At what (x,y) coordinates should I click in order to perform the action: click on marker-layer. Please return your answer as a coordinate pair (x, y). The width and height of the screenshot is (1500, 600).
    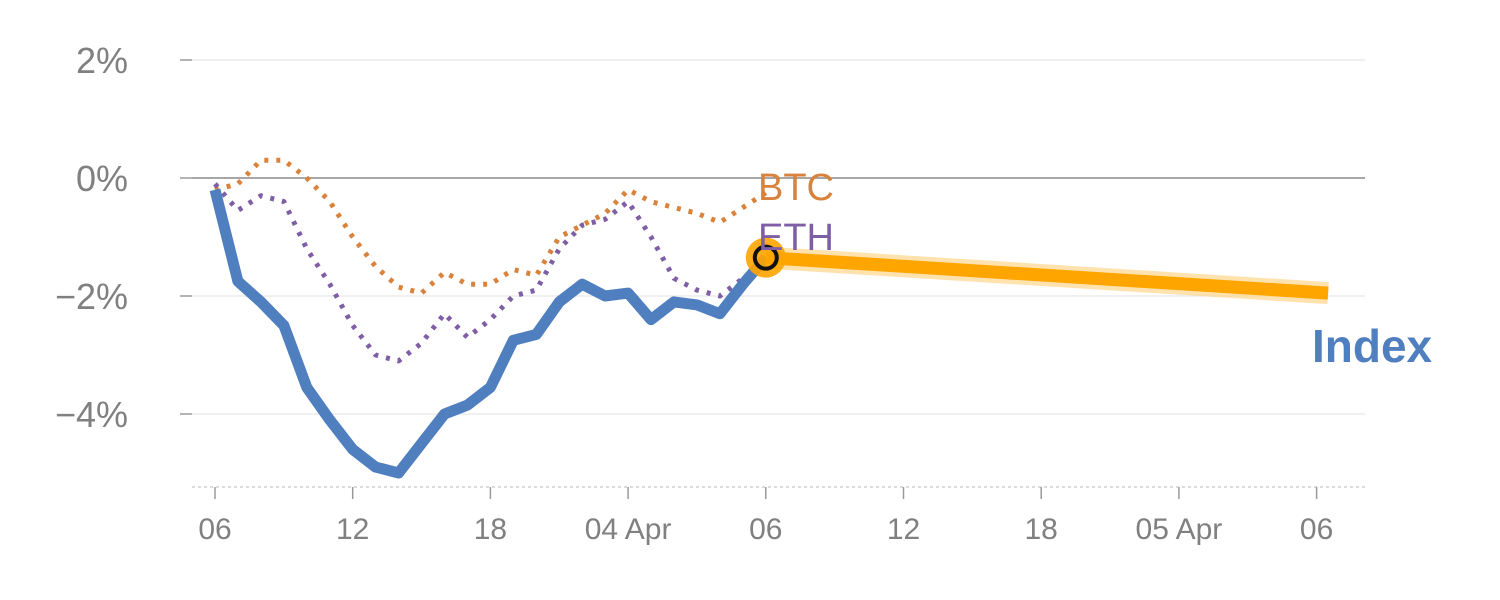
    Looking at the image, I should click on (765, 257).